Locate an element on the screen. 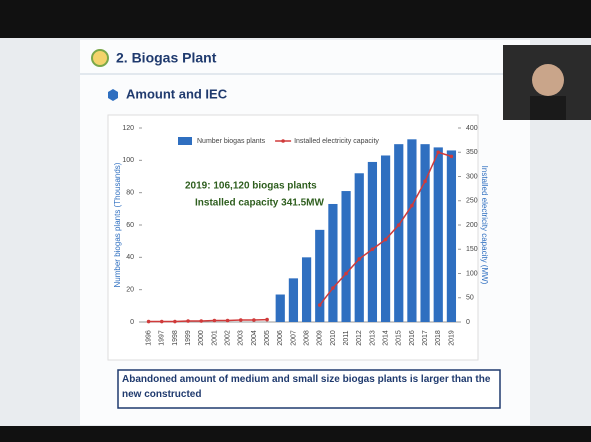 This screenshot has height=442, width=591. slide-heading: Amount and IEC is located at coordinates (177, 93).